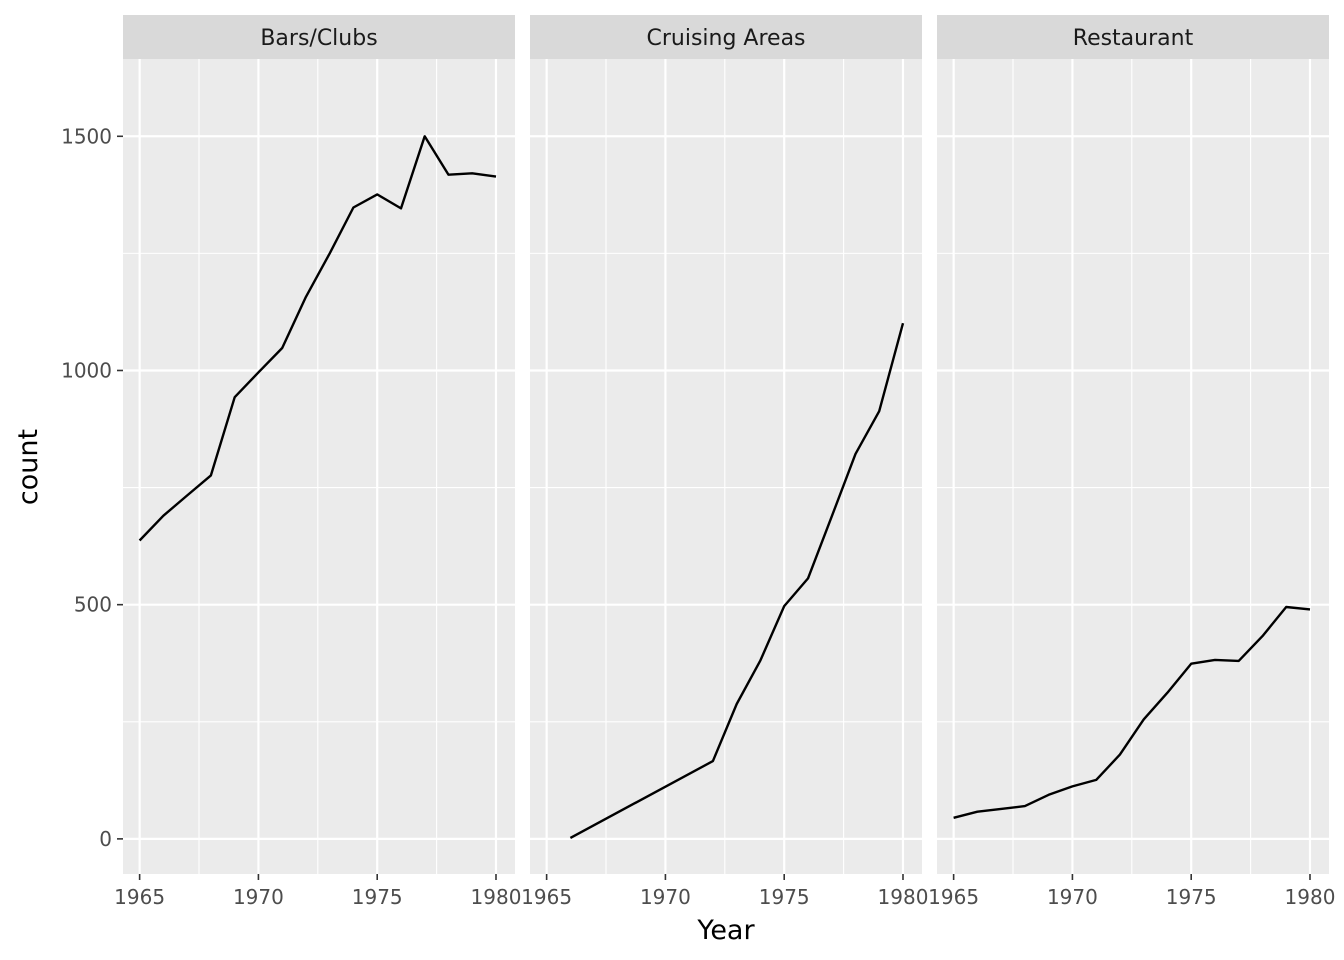  What do you see at coordinates (28, 467) in the screenshot?
I see `y-axis-title: count` at bounding box center [28, 467].